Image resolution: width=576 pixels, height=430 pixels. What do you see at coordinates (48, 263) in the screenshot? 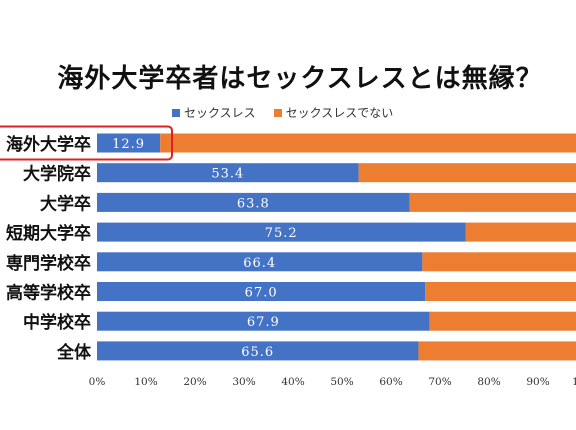
I see `category-label-4: 専門学校卒` at bounding box center [48, 263].